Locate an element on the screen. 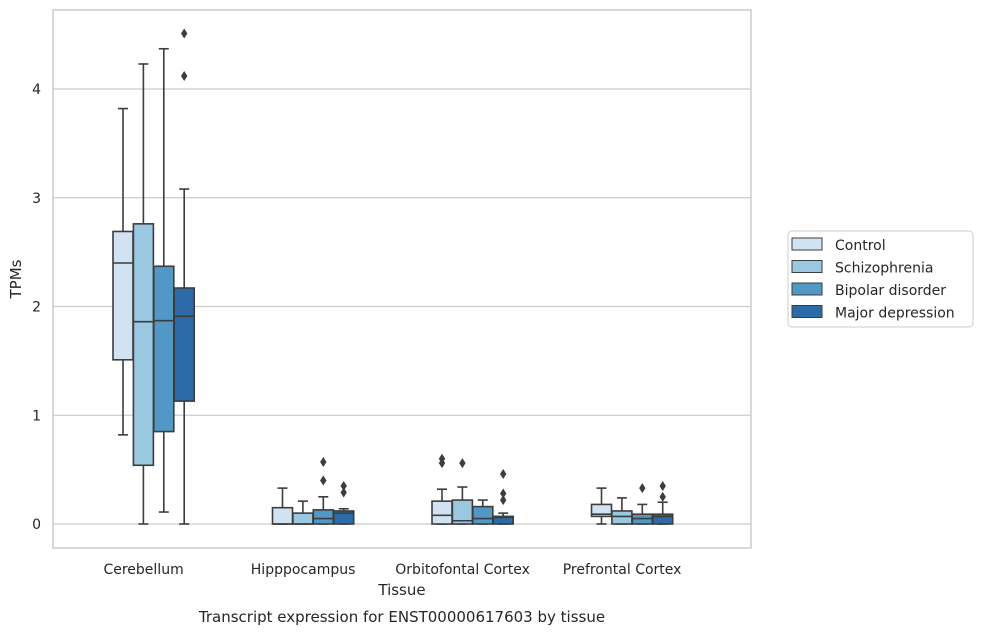  legend-frame is located at coordinates (880, 279).